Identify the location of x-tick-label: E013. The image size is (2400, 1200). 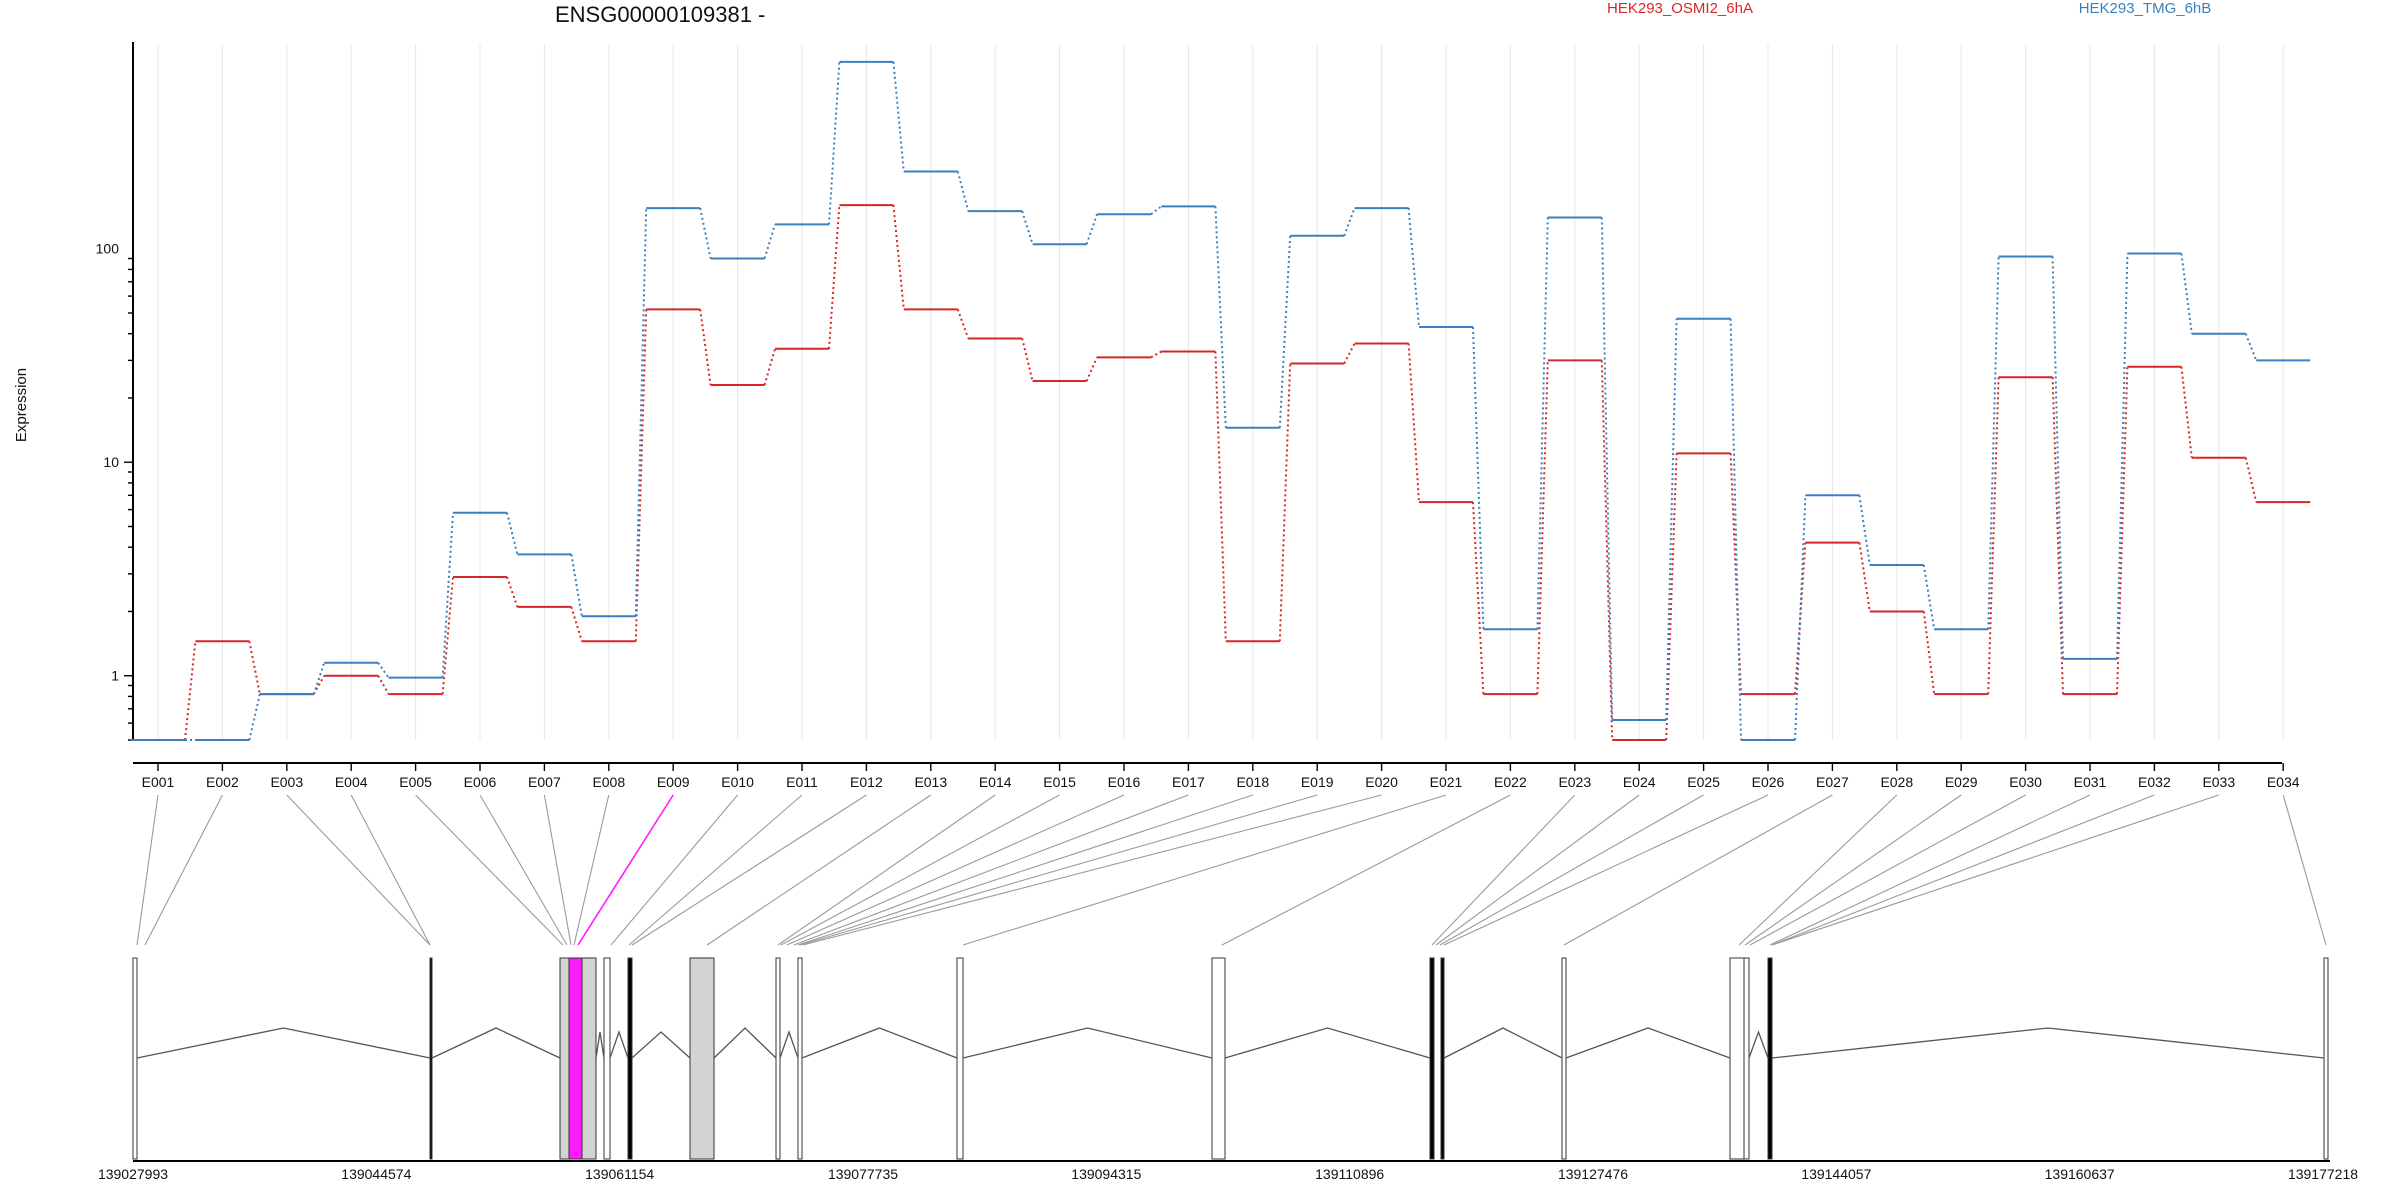
(930, 782).